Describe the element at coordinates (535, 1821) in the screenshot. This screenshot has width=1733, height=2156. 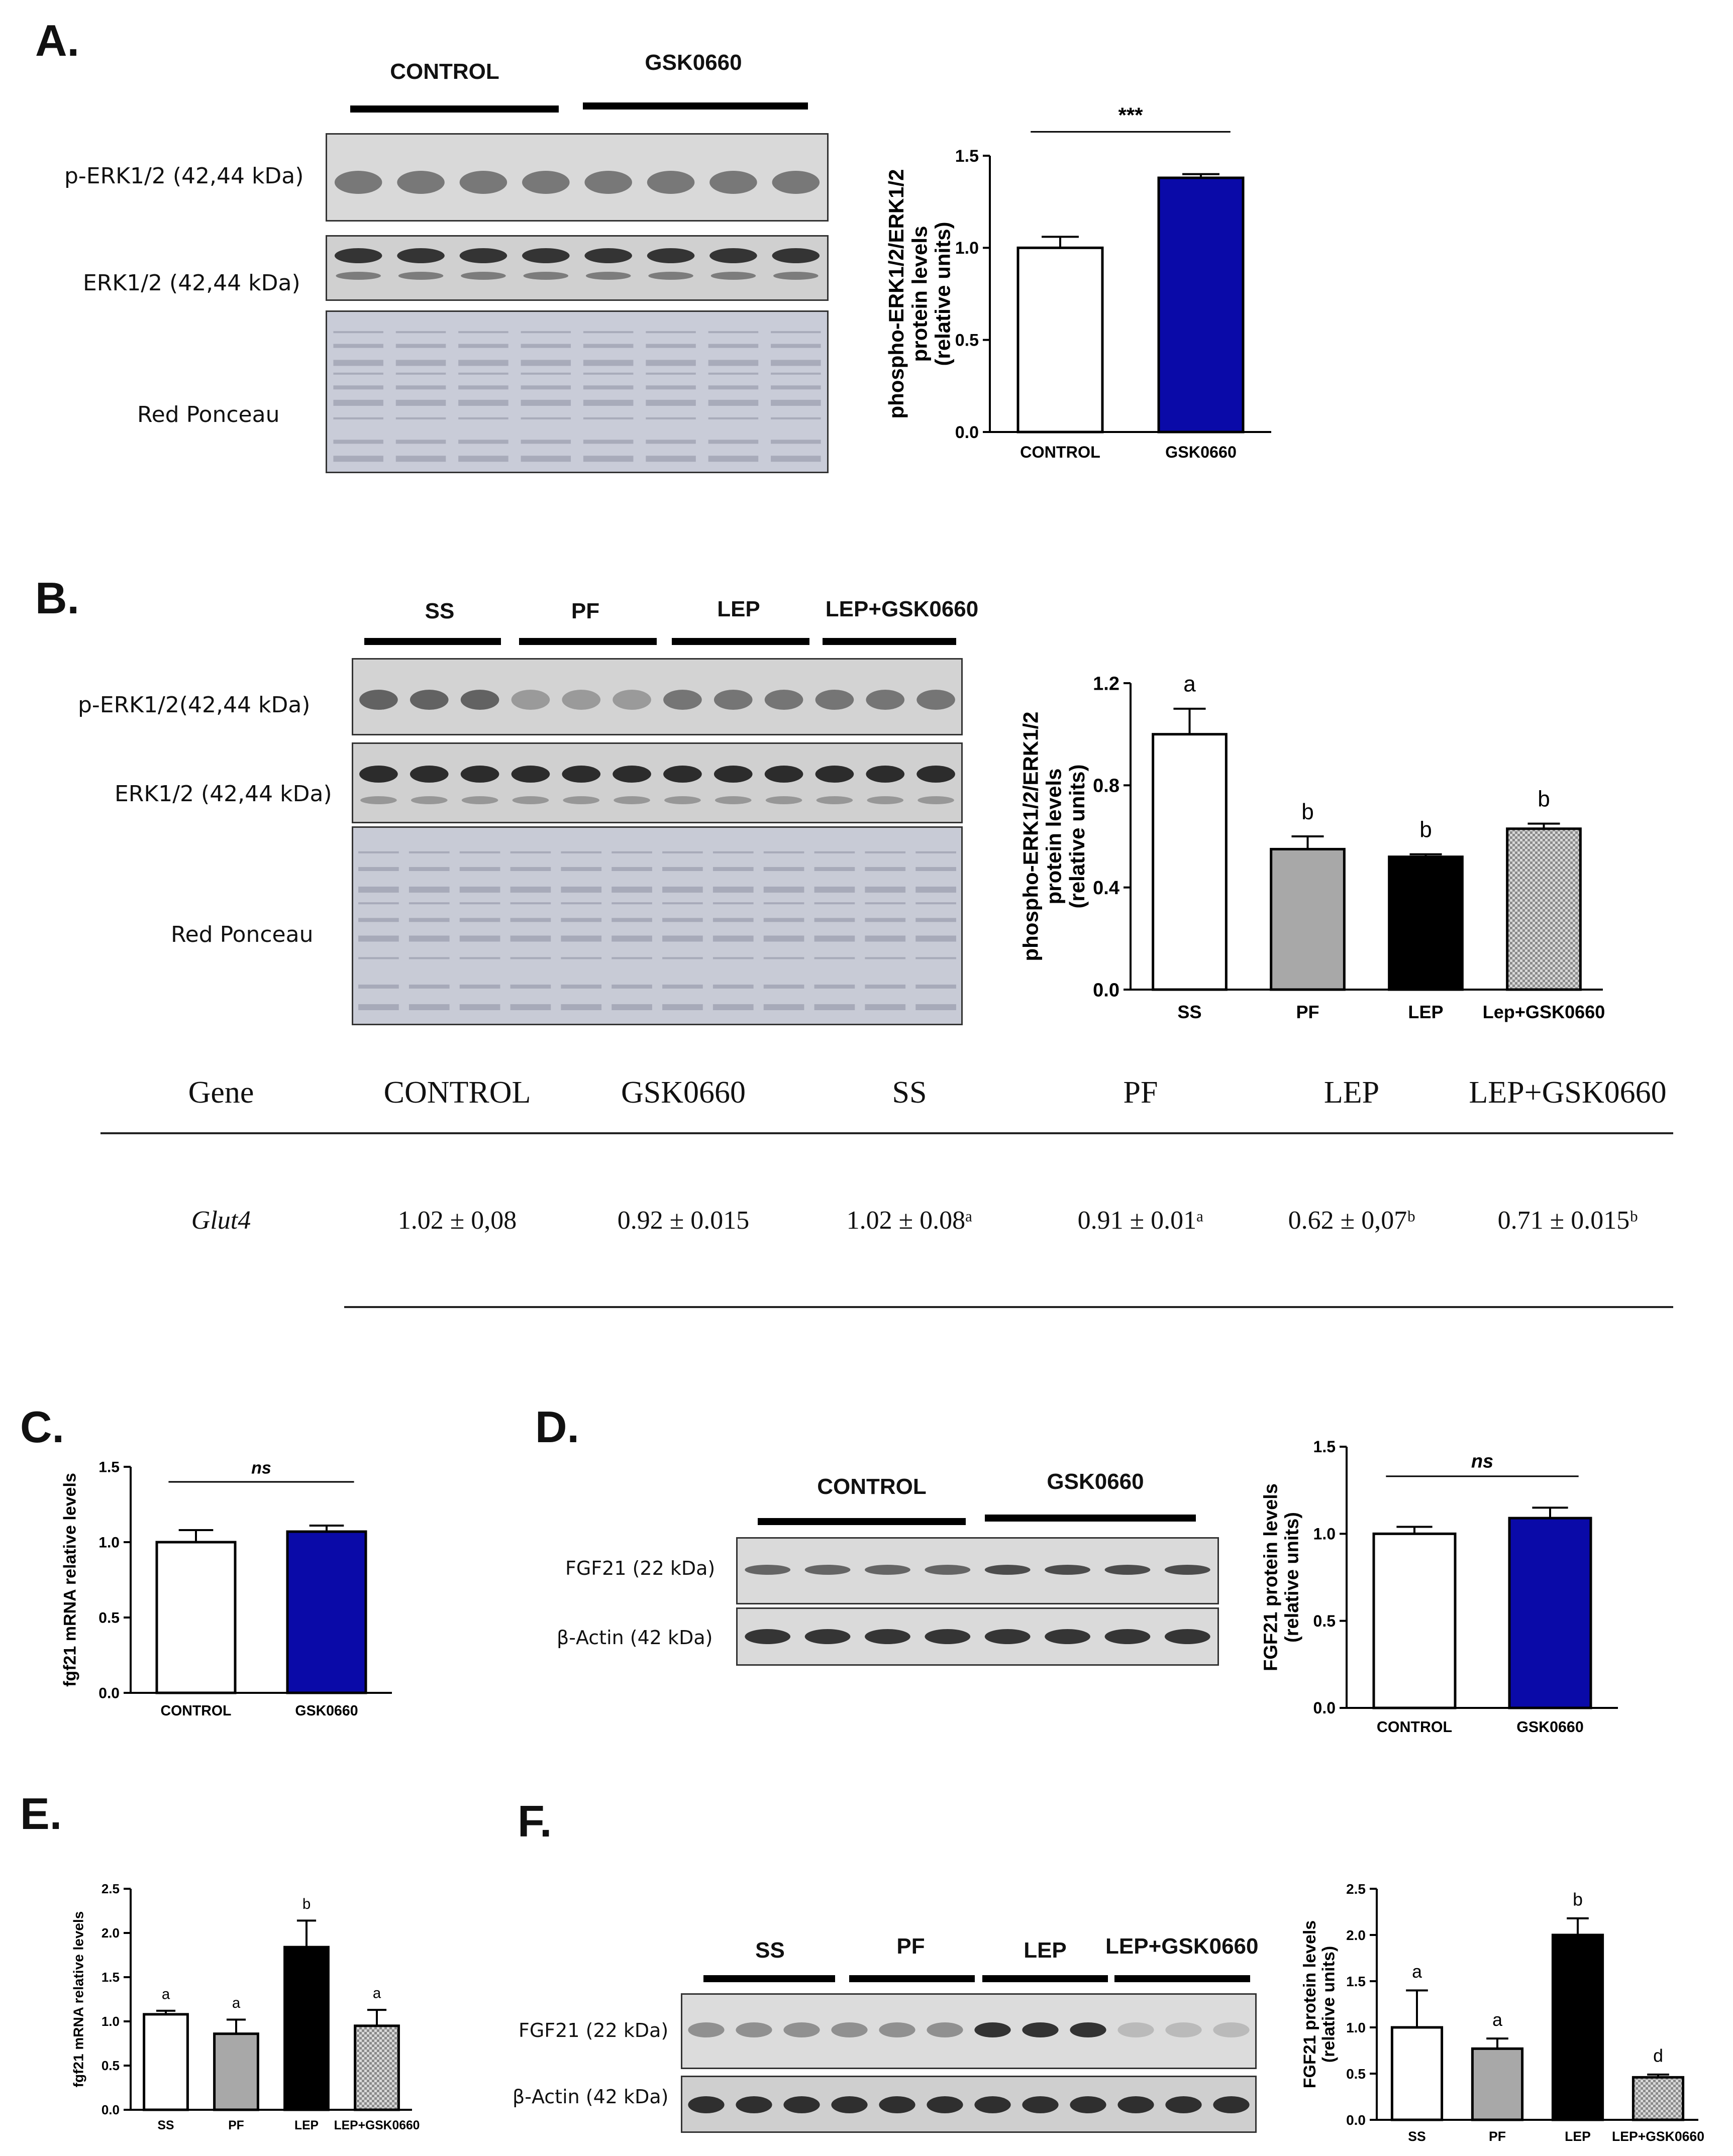
I see `panel-letter-f: F.` at that location.